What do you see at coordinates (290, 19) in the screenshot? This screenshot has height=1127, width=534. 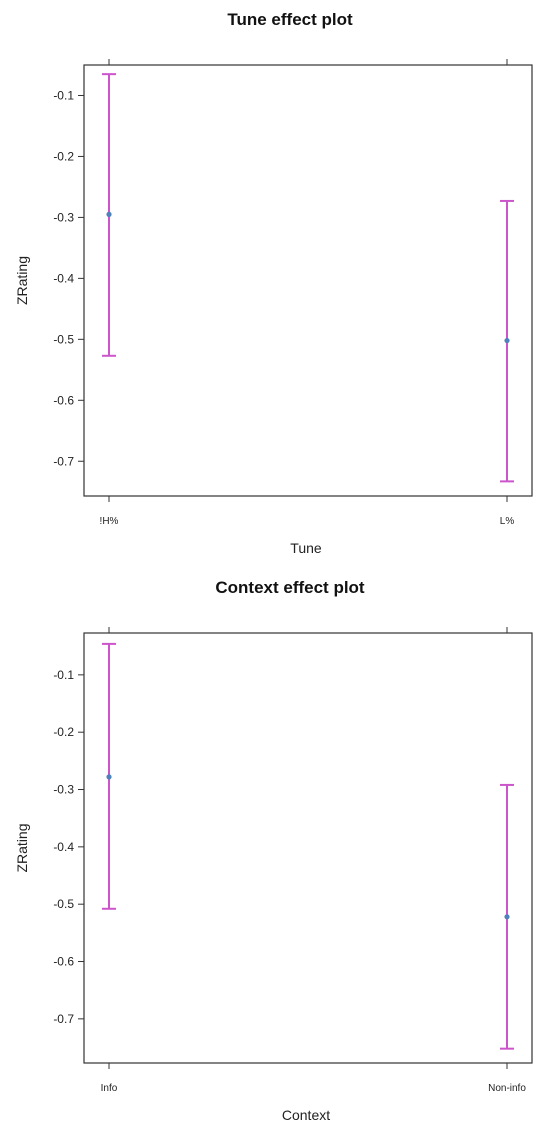 I see `chart-title: Tune effect plot` at bounding box center [290, 19].